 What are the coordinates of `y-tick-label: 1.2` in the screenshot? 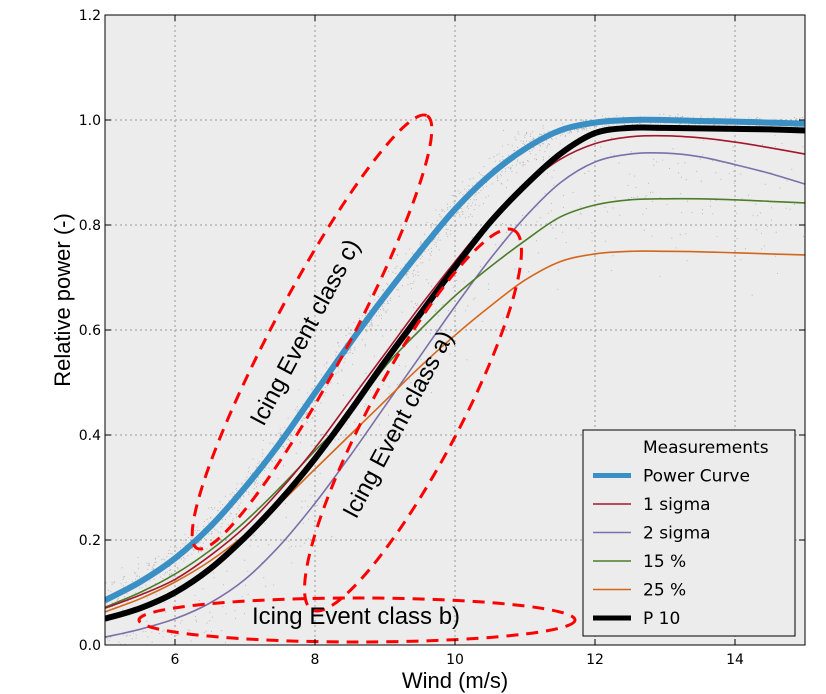 It's located at (90, 16).